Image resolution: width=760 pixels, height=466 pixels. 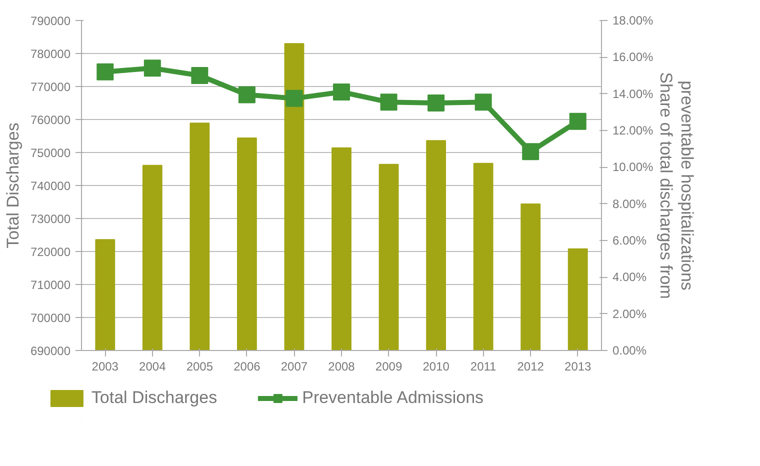 I want to click on legend-label: Preventable Admissions, so click(x=393, y=398).